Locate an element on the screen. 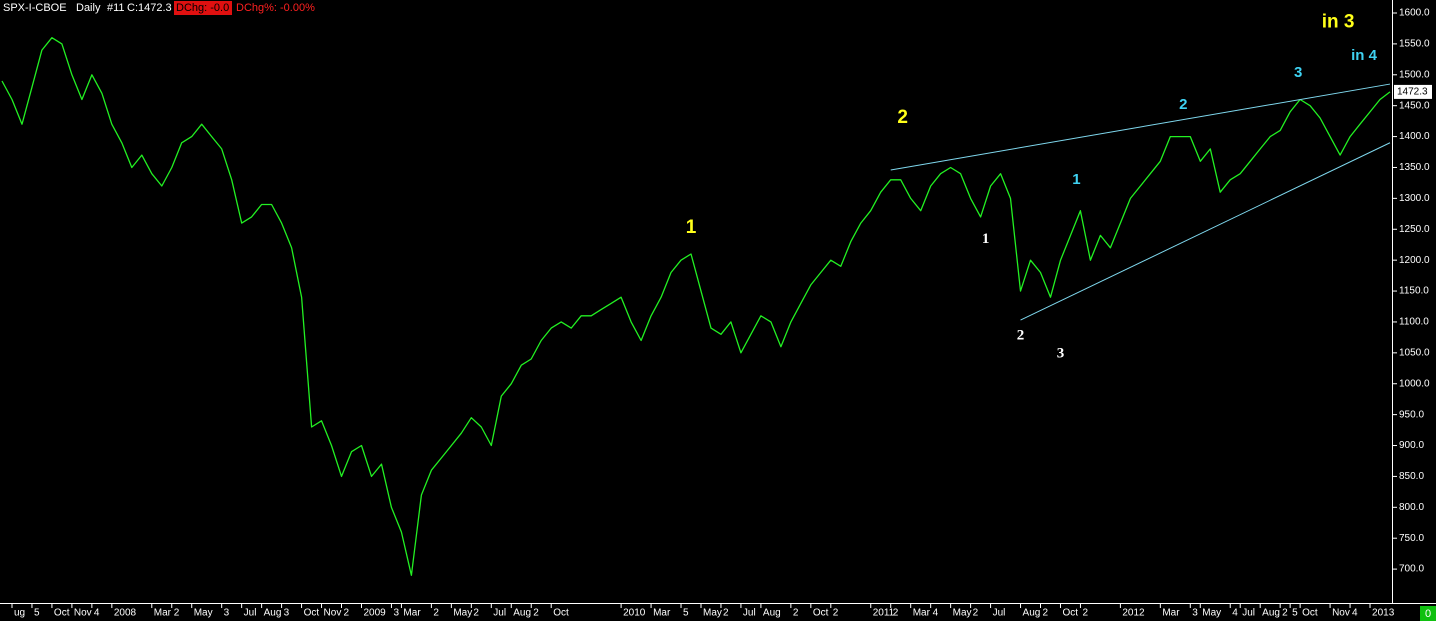  y-tick-label: 1050.0 is located at coordinates (1414, 352).